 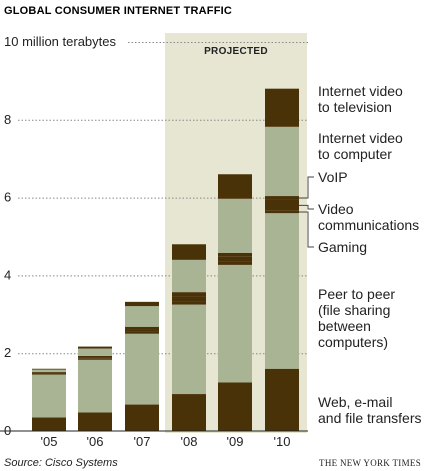 What do you see at coordinates (118, 11) in the screenshot?
I see `chart-title: GLOBAL CONSUMER INTERNET TRAFFIC` at bounding box center [118, 11].